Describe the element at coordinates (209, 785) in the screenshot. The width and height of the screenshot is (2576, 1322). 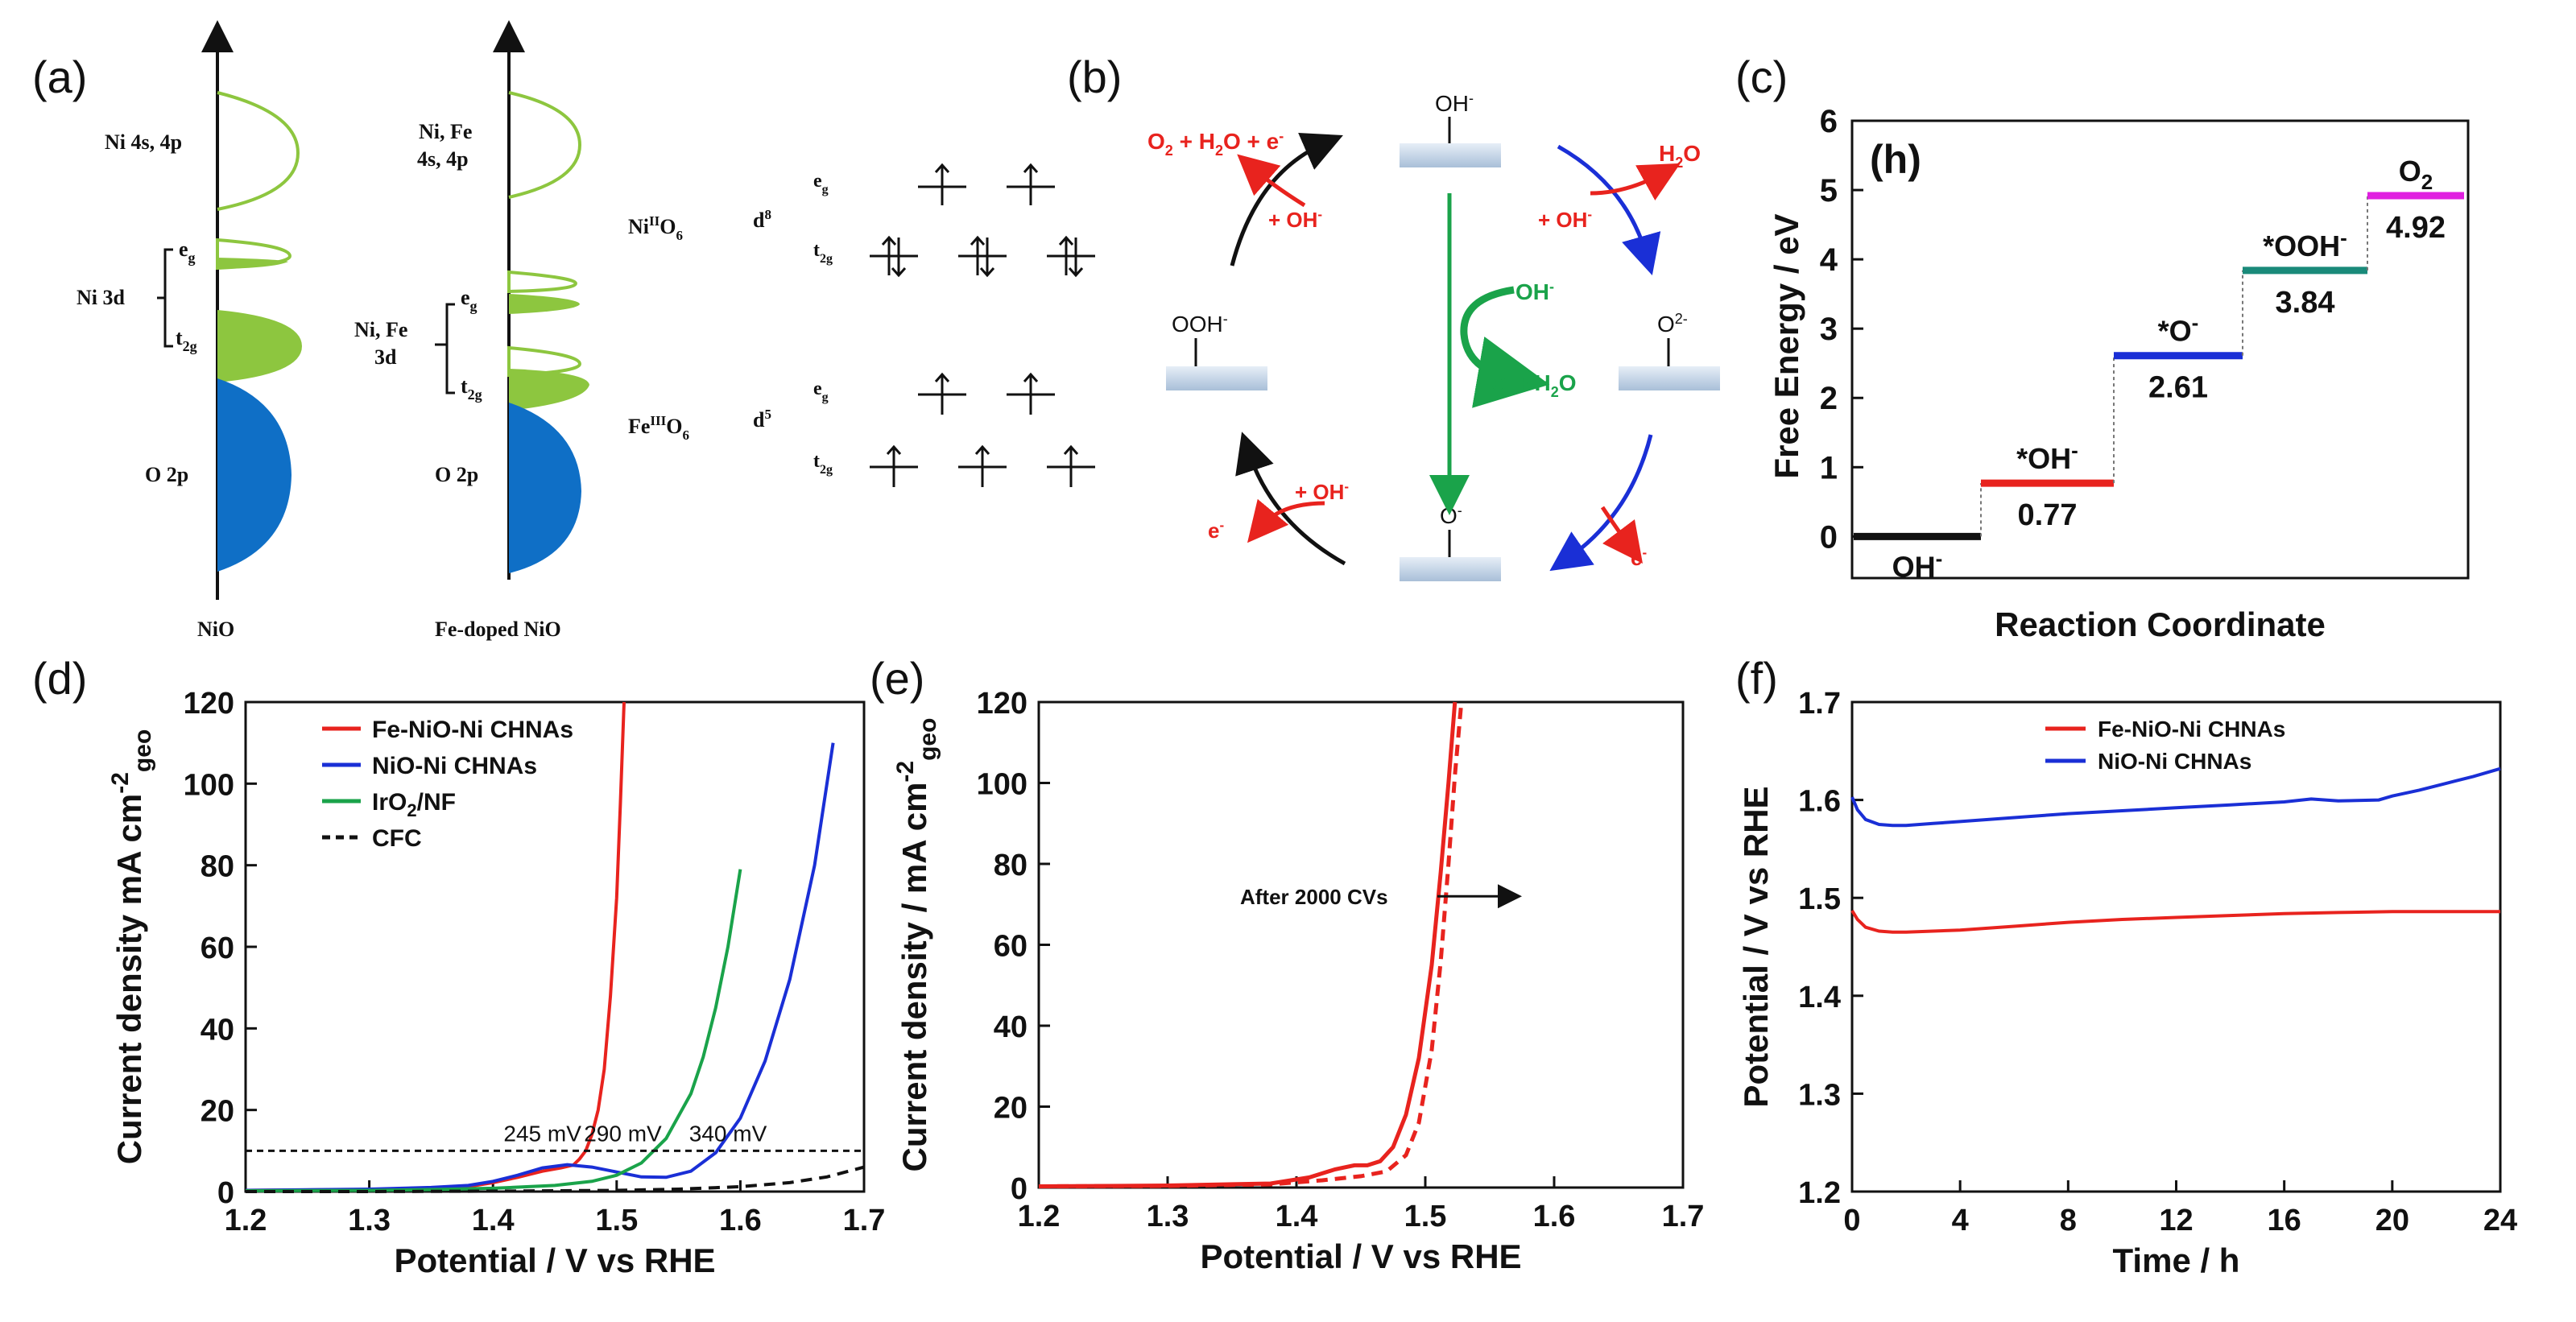
I see `chart-d-ytick-label: 100` at that location.